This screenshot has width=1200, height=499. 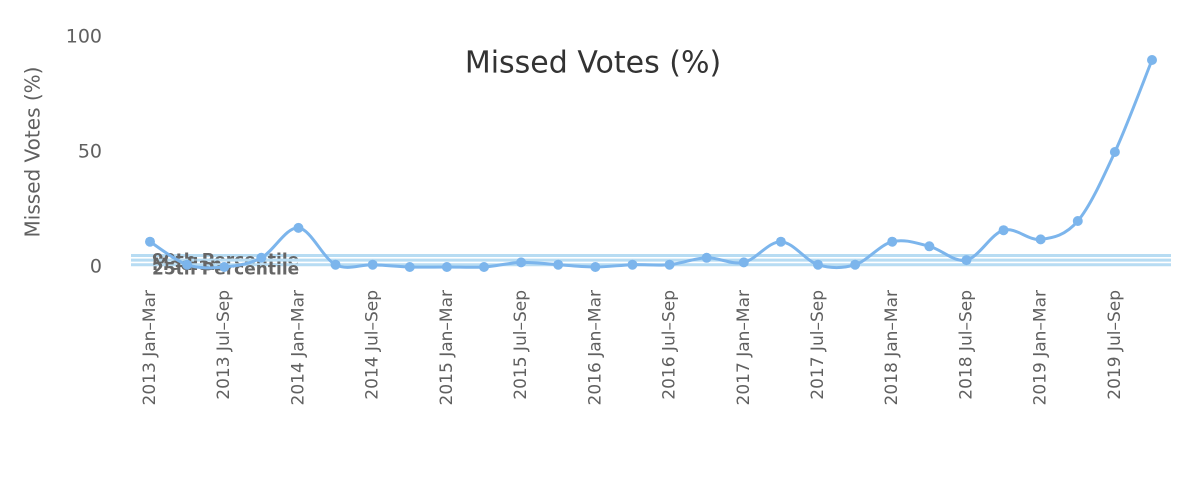 What do you see at coordinates (373, 345) in the screenshot?
I see `x-tick-label: 2014 Jul–Sep` at bounding box center [373, 345].